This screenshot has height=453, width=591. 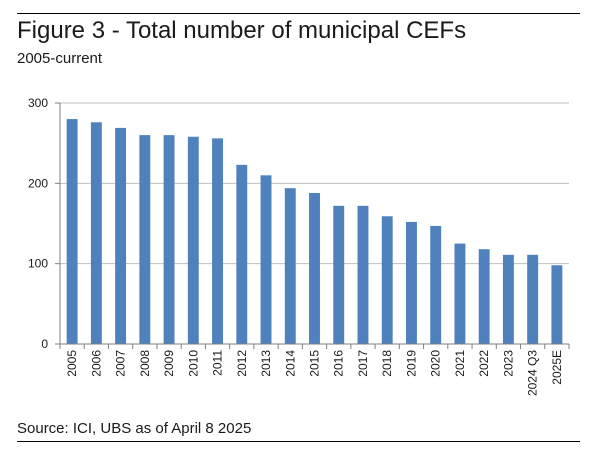 What do you see at coordinates (72, 363) in the screenshot?
I see `x-tick-label: 2005` at bounding box center [72, 363].